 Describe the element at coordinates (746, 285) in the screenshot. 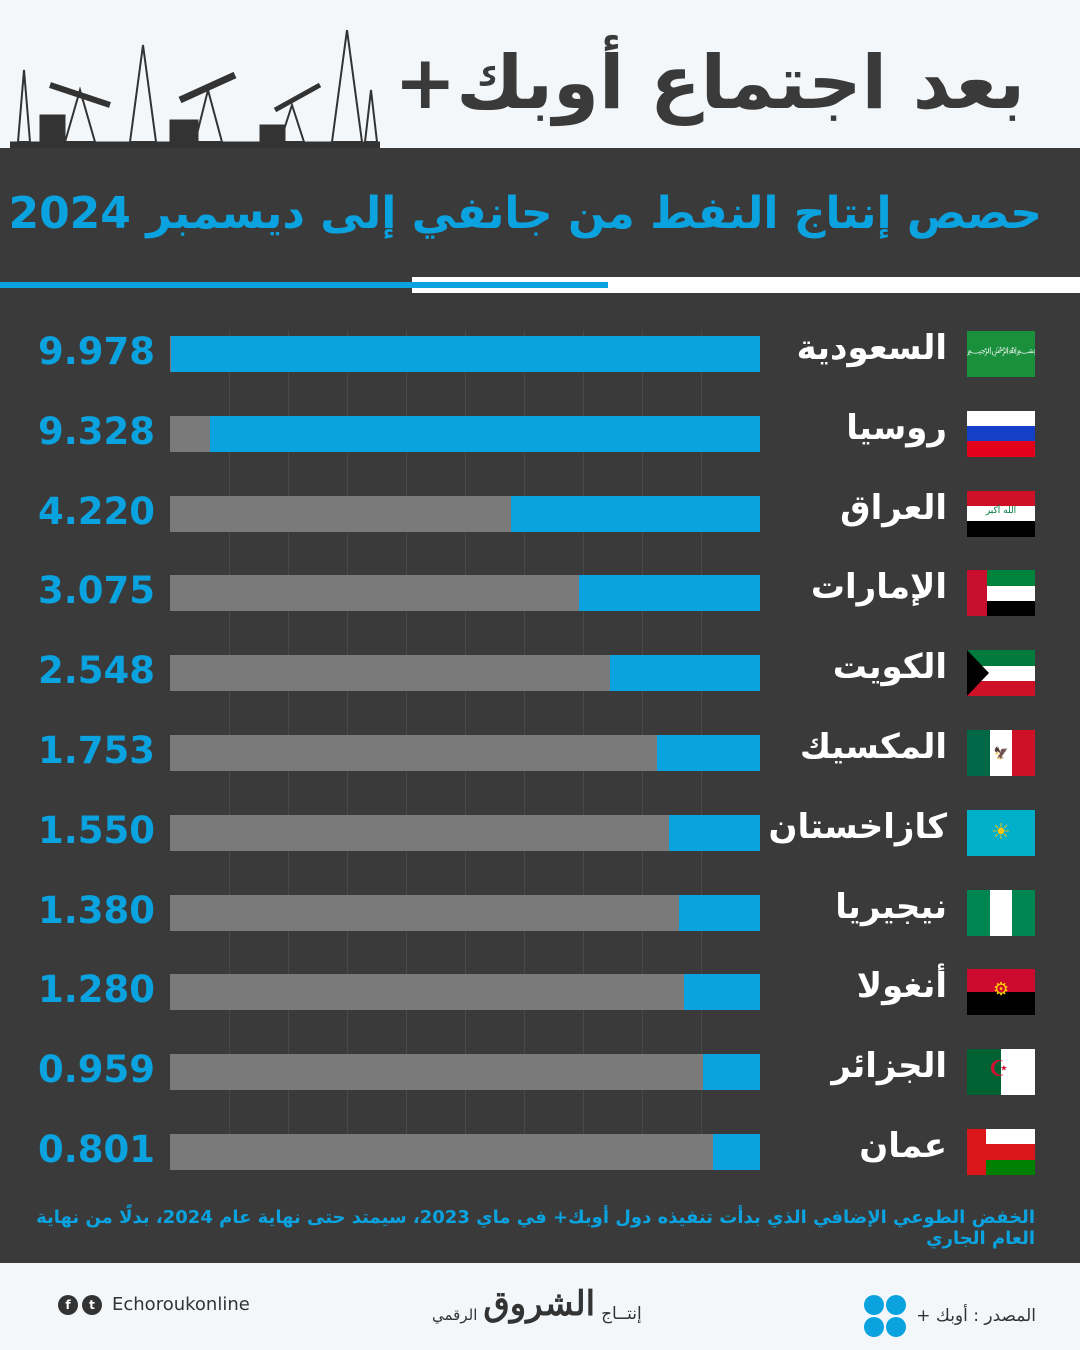

I see `divider` at that location.